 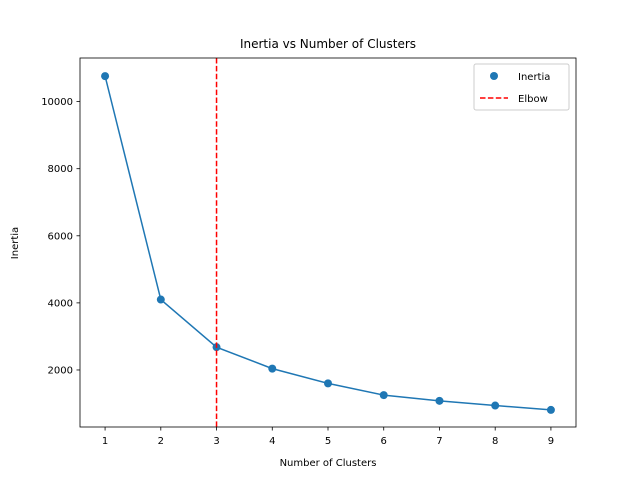 What do you see at coordinates (57, 102) in the screenshot?
I see `y-tick-label: 10000` at bounding box center [57, 102].